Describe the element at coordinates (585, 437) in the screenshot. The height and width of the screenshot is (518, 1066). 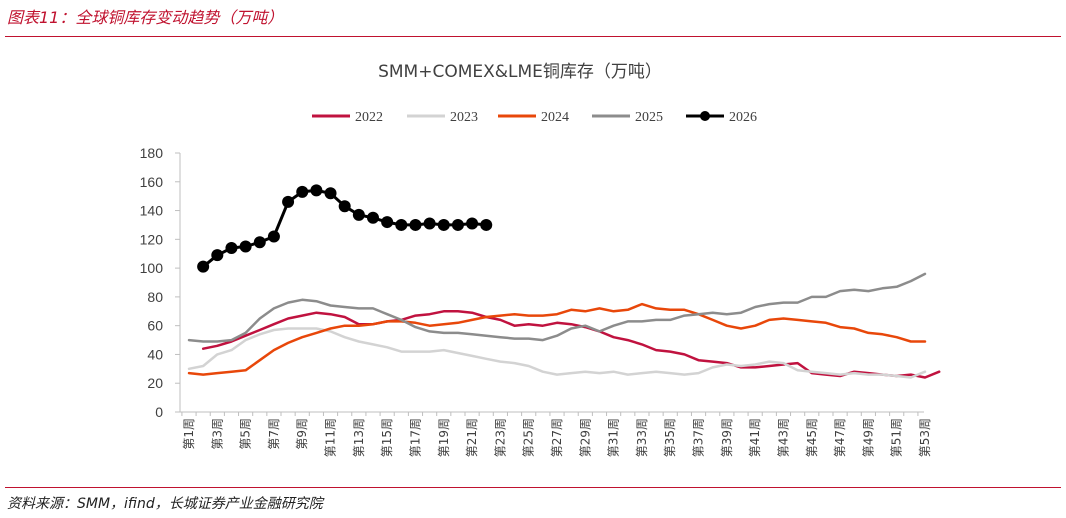
I see `x-tick-label: 第29周` at that location.